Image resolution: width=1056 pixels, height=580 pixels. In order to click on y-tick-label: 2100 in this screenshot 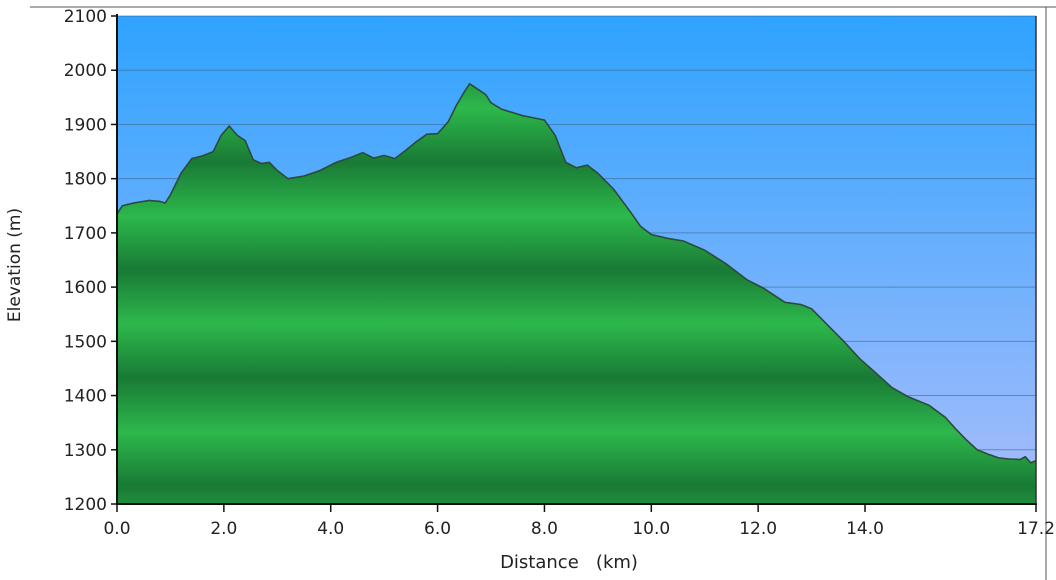, I will do `click(85, 17)`.